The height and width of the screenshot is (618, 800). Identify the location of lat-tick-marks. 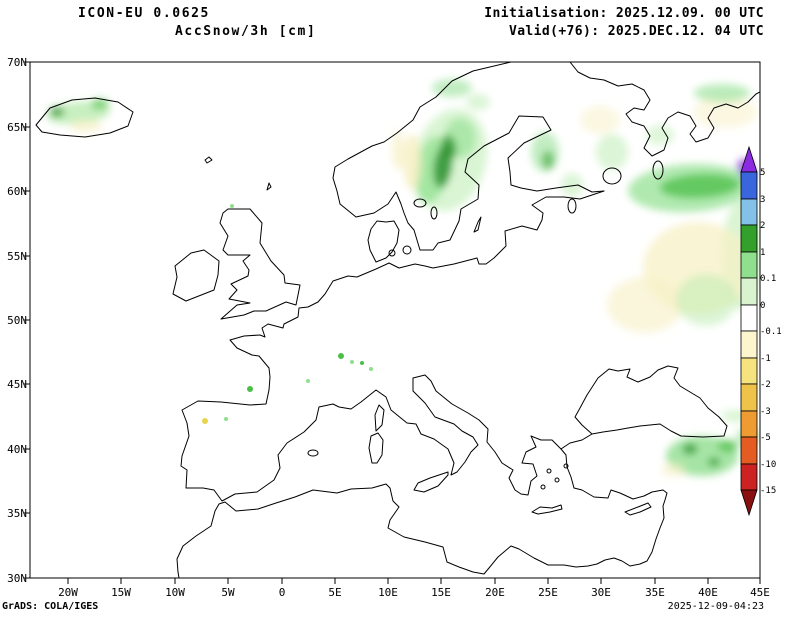
(27, 320).